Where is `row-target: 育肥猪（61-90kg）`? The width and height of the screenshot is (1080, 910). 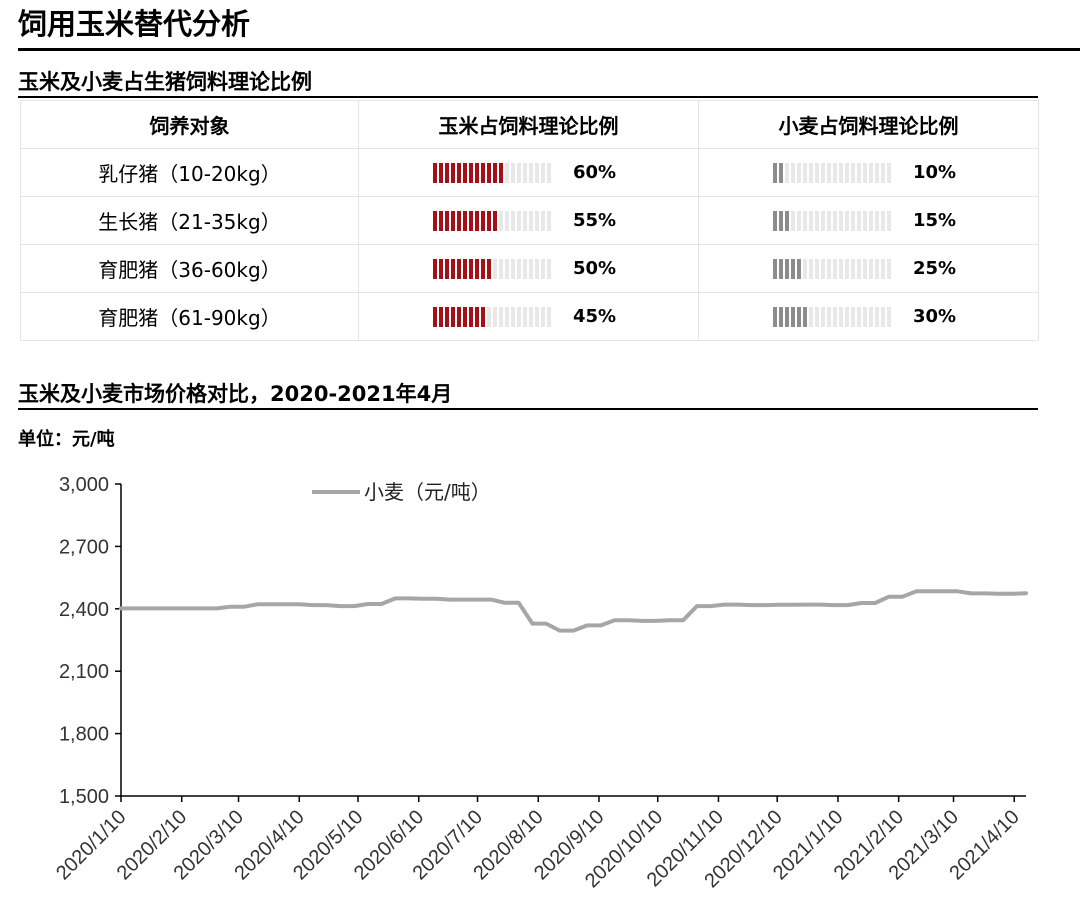
row-target: 育肥猪（61-90kg） is located at coordinates (189, 316).